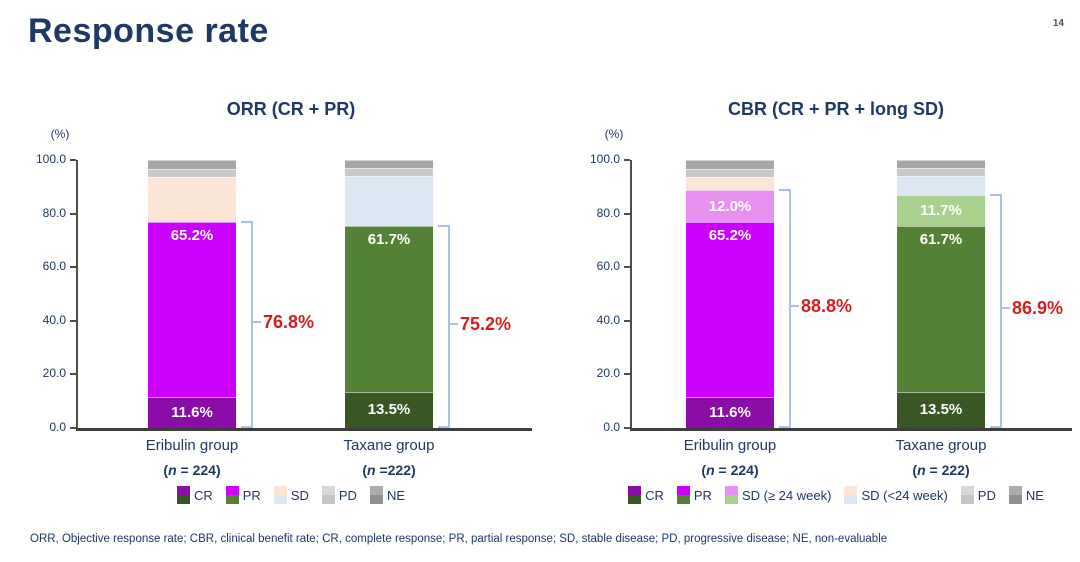 Image resolution: width=1080 pixels, height=562 pixels. I want to click on legend-item: SD (<24 week), so click(896, 495).